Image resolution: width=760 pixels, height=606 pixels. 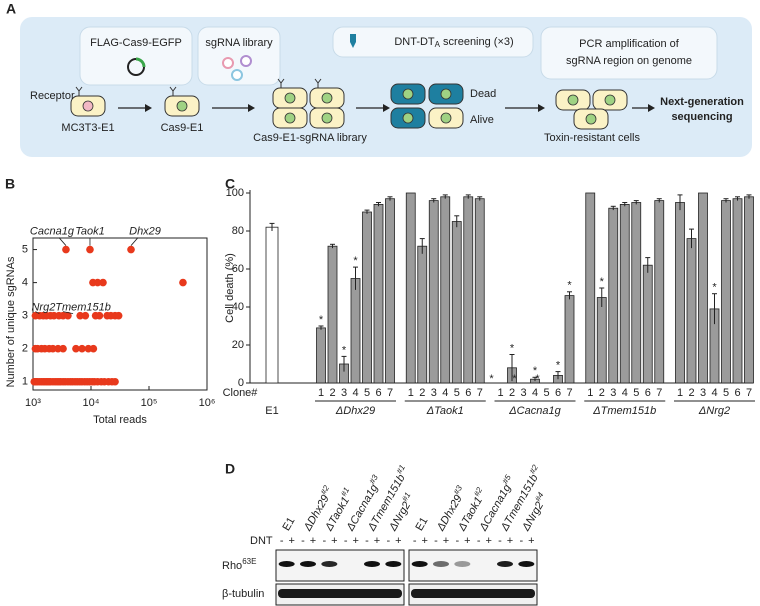 What do you see at coordinates (249, 561) in the screenshot?
I see `row-superscript: 63E` at bounding box center [249, 561].